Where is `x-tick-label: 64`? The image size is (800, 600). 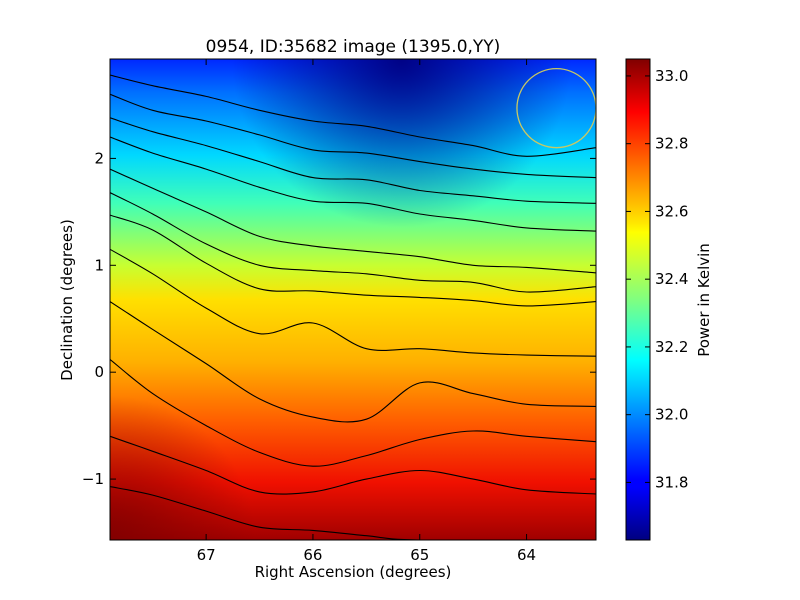
x-tick-label: 64 is located at coordinates (526, 555).